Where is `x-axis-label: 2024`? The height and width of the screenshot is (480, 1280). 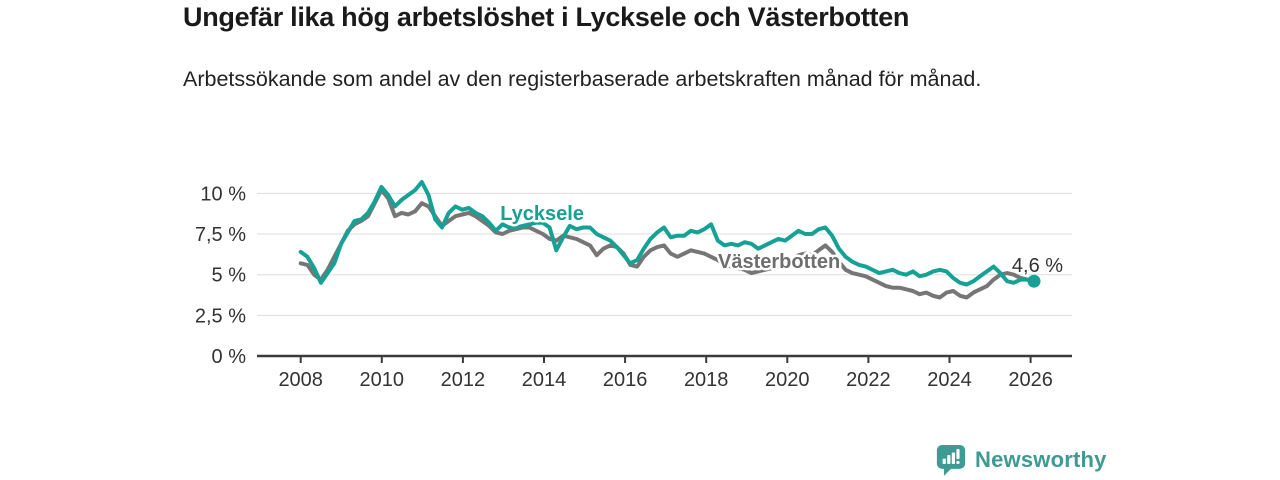
x-axis-label: 2024 is located at coordinates (949, 380).